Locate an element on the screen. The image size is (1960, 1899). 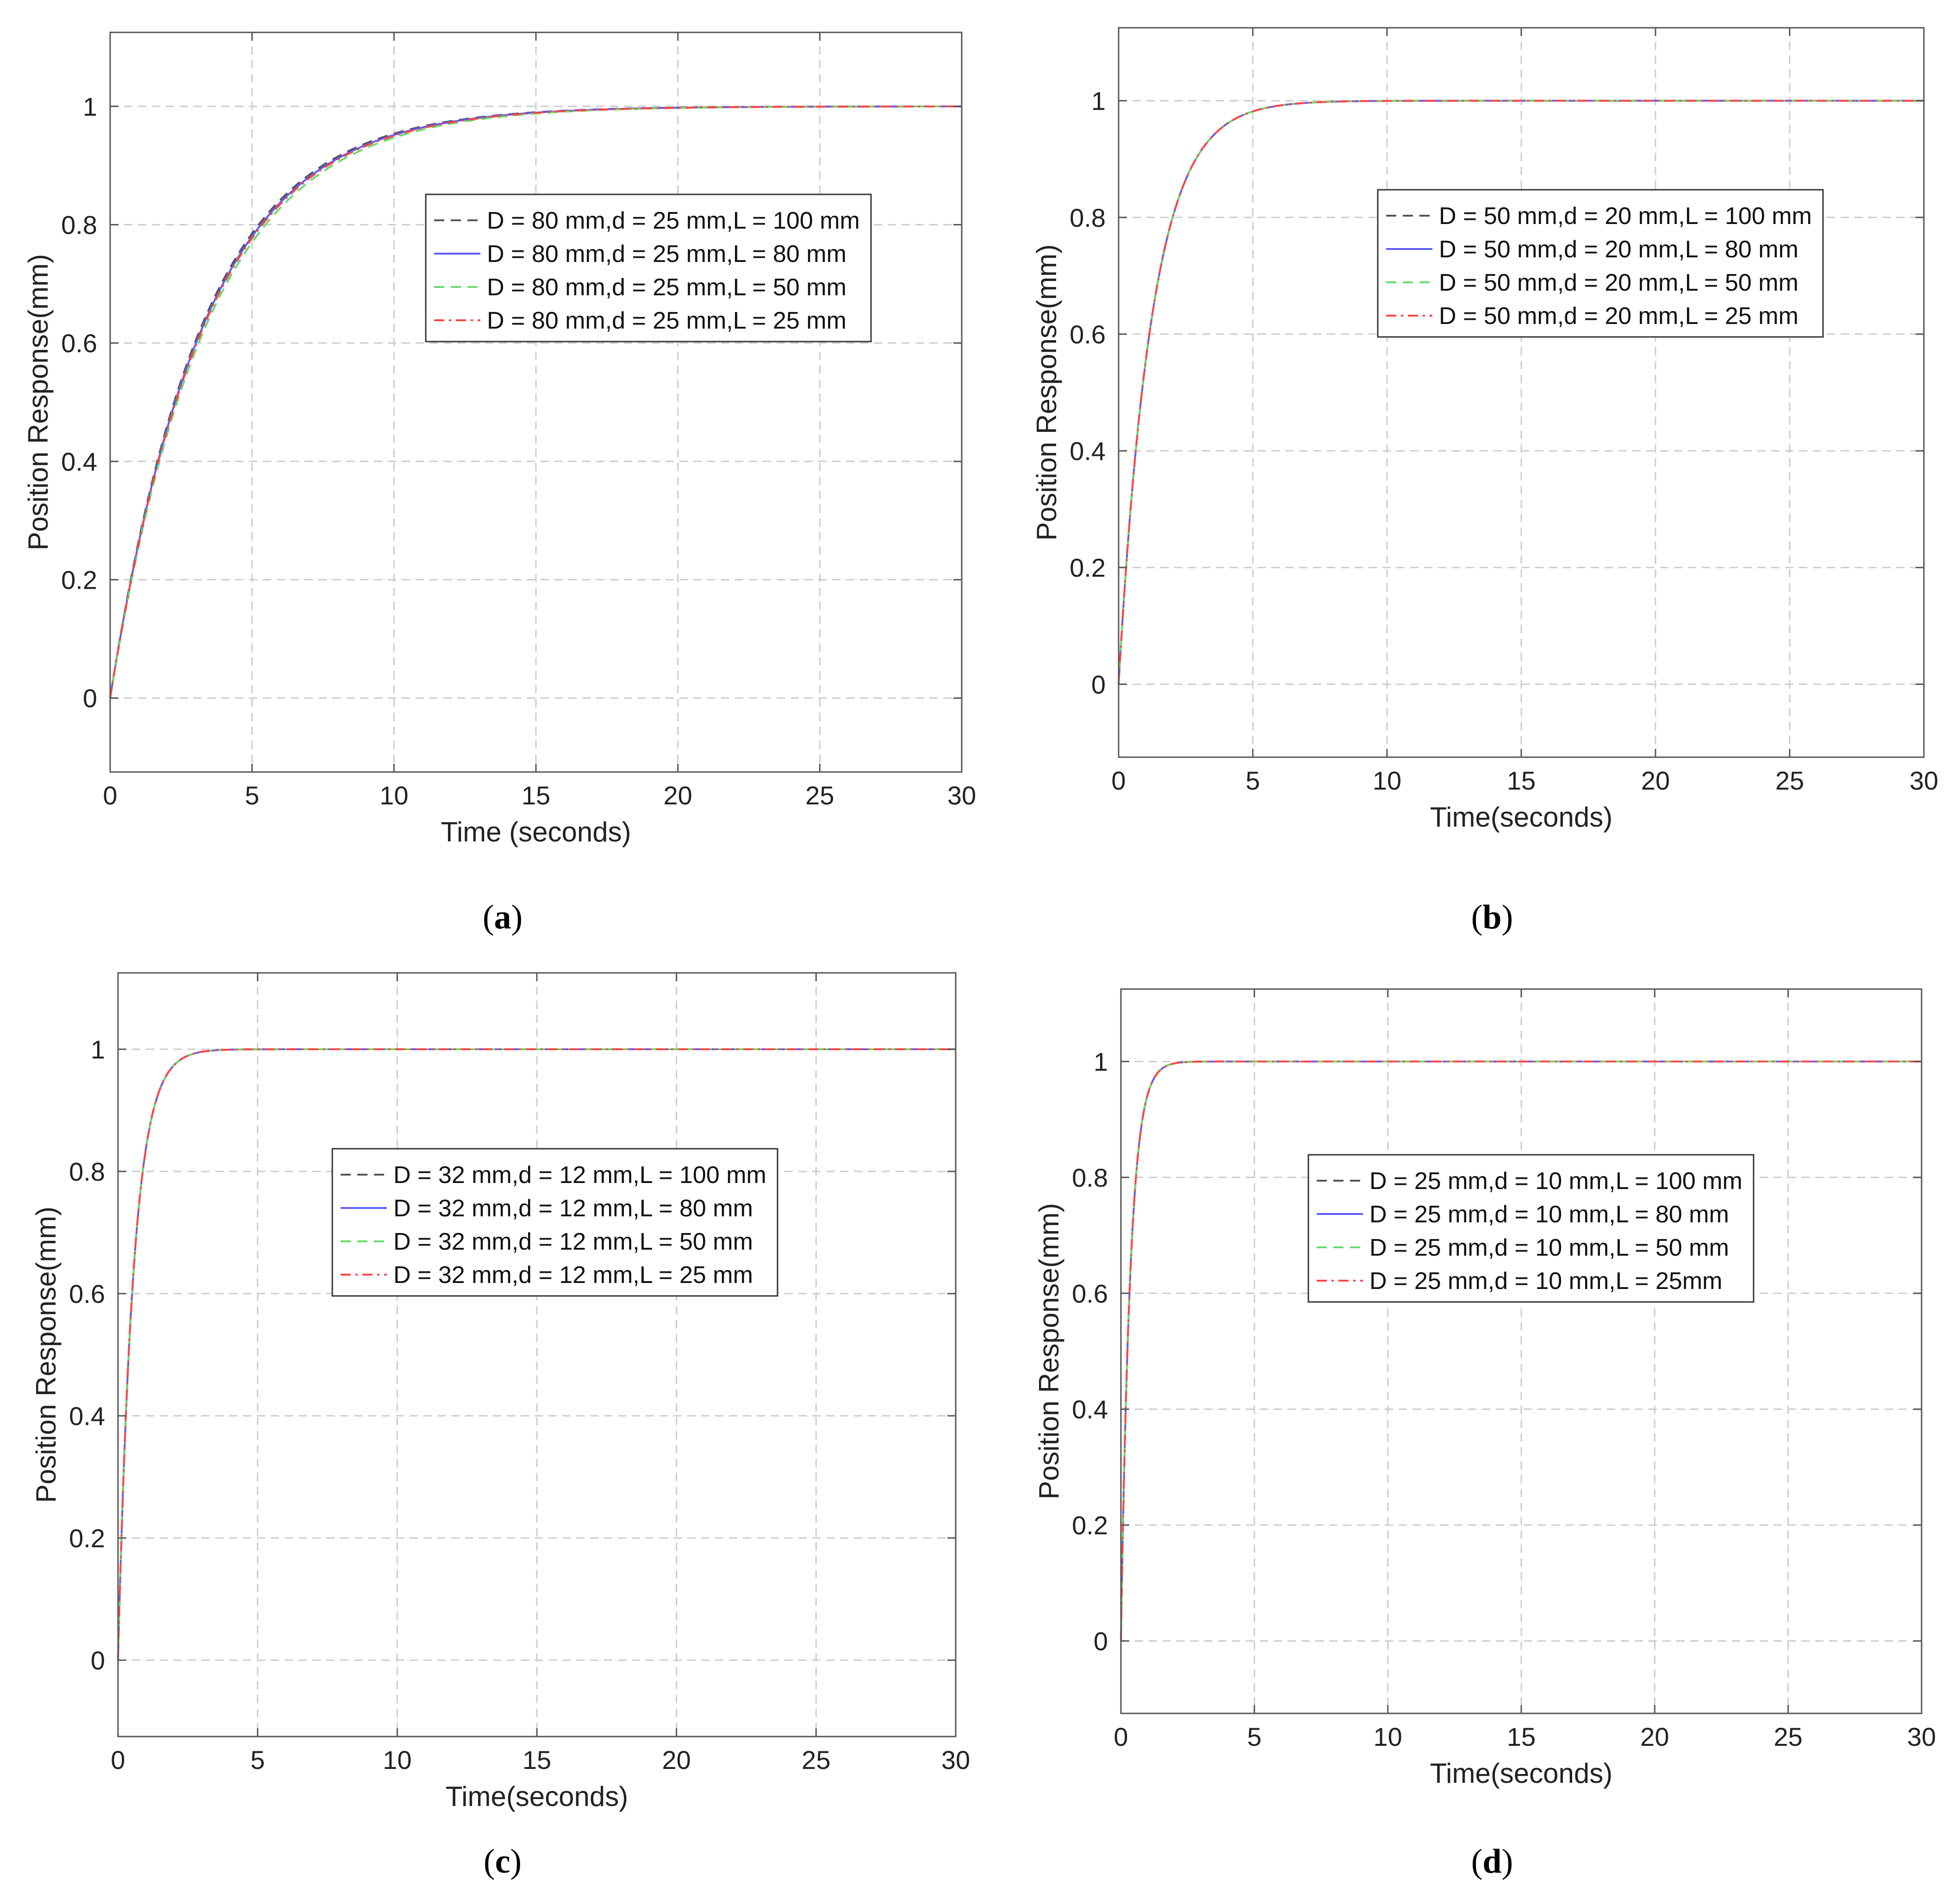
legend-entry: D = 32 mm,d = 12 mm,L = 25 mm is located at coordinates (573, 1275).